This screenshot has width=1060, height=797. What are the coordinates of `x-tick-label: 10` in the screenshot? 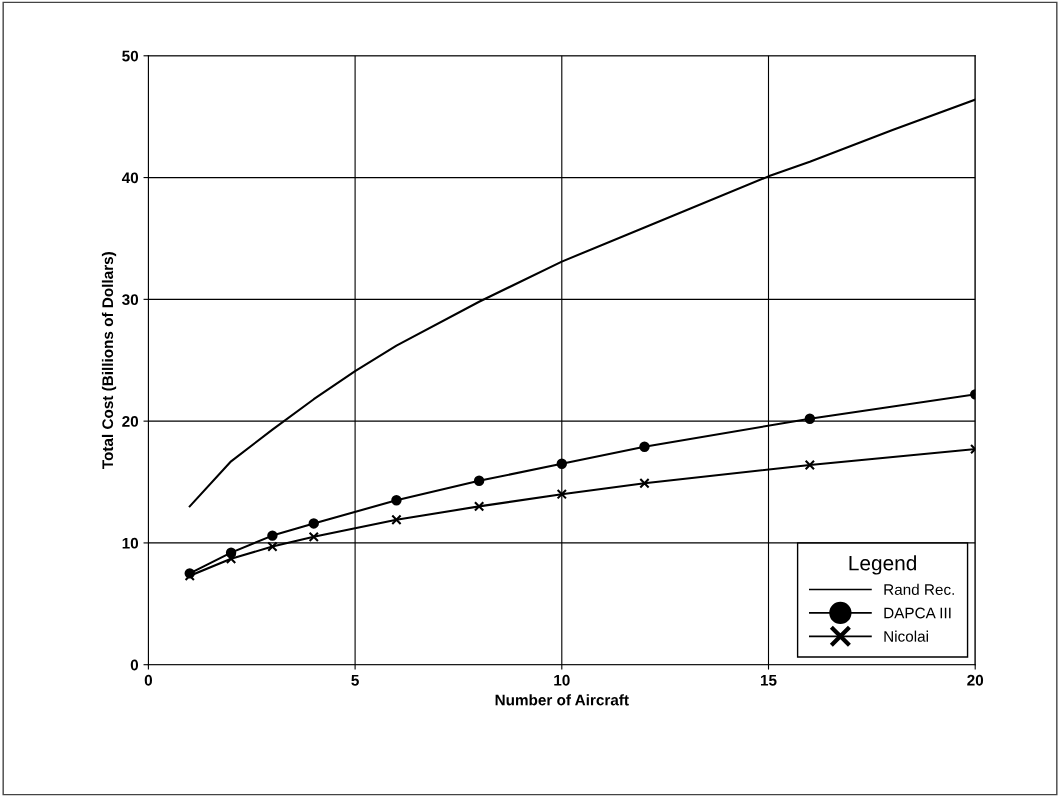 It's located at (562, 680).